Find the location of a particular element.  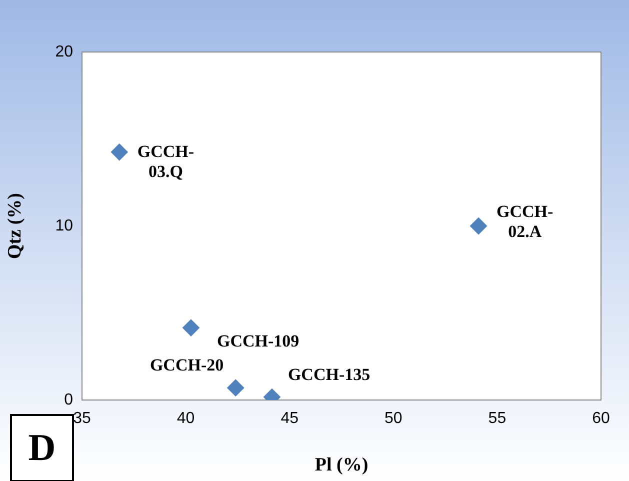

y-tick-label: 0 is located at coordinates (69, 399).